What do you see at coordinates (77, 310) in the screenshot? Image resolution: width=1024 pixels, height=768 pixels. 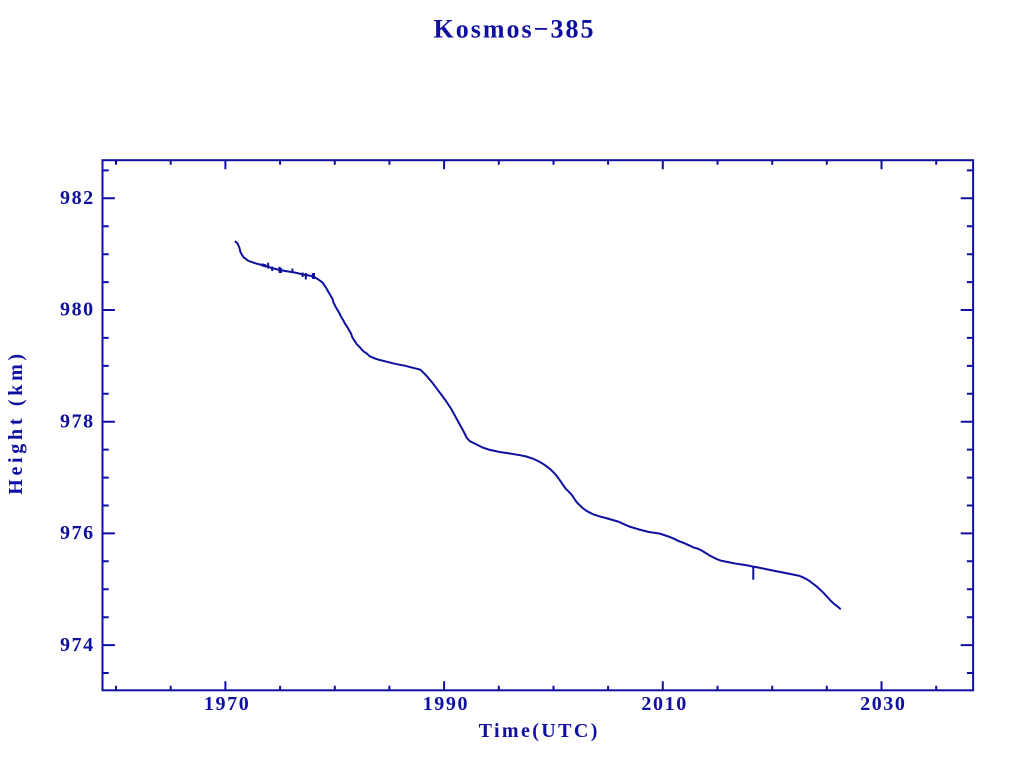 I see `svg-text: 980` at bounding box center [77, 310].